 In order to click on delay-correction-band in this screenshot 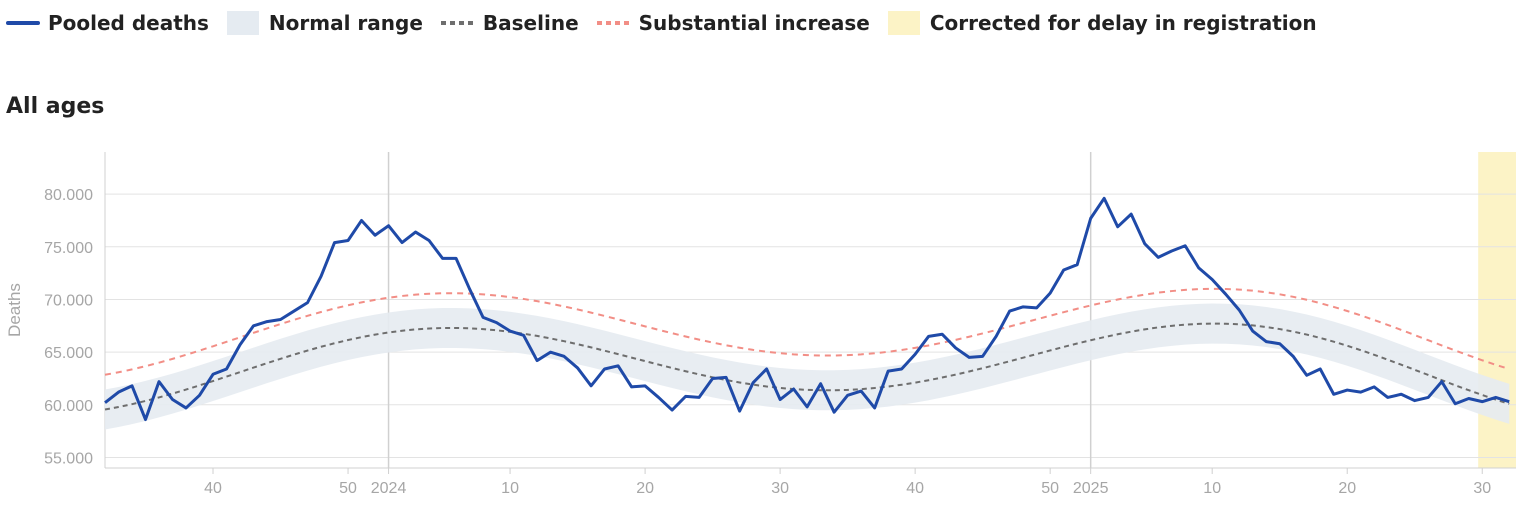, I will do `click(1497, 310)`.